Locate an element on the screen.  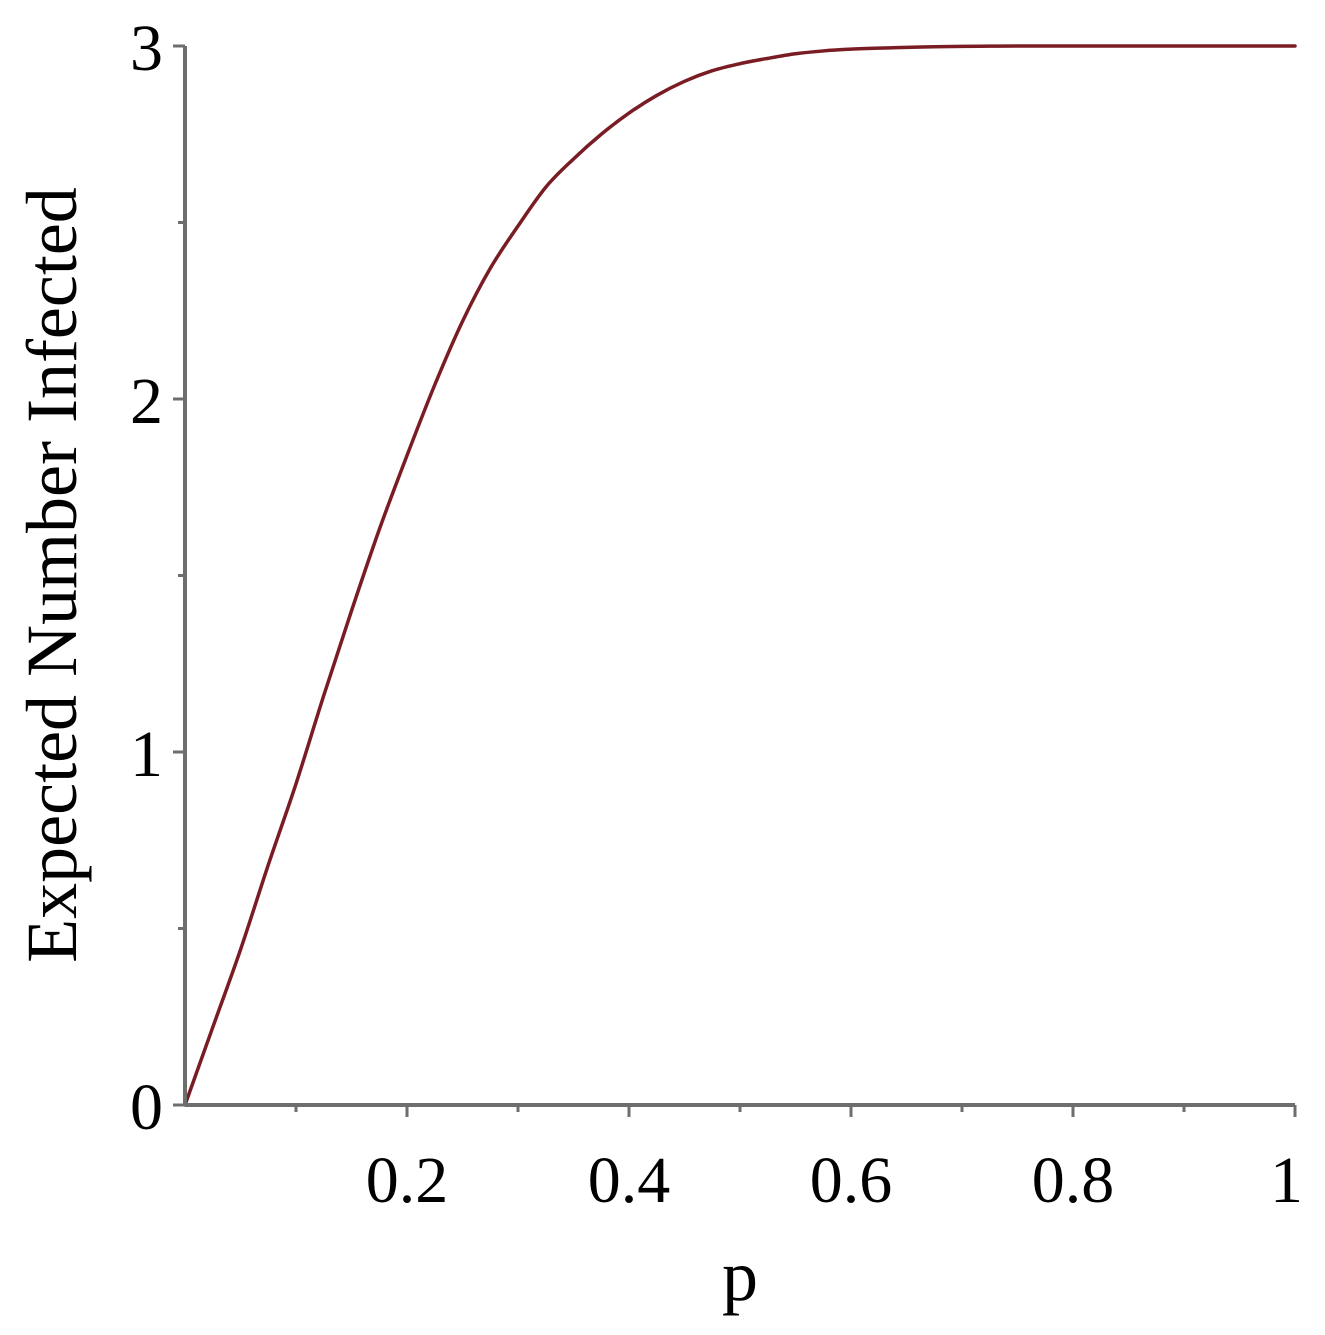
y-tick-label: 2 is located at coordinates (146, 401).